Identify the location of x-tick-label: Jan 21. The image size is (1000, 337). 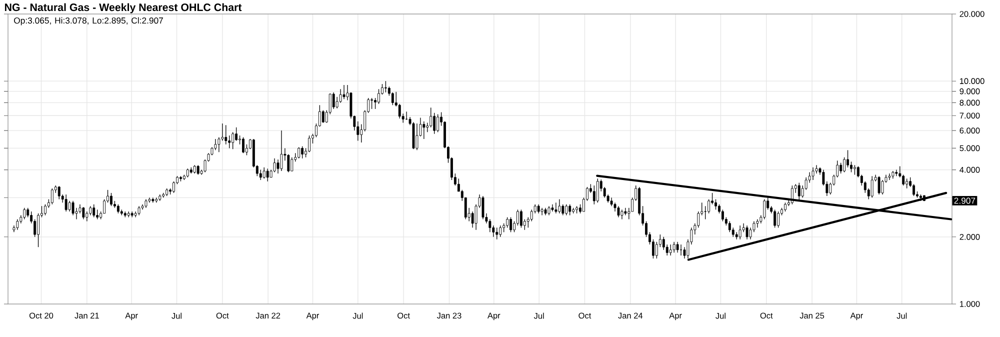
(86, 315).